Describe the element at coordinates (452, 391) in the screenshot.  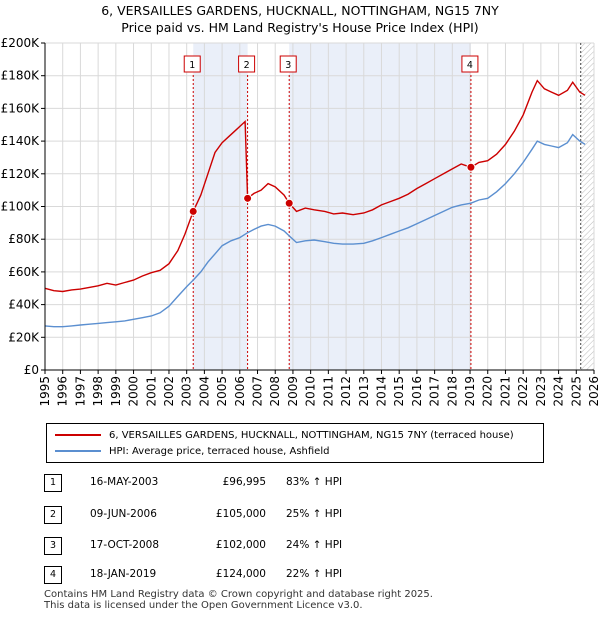
I see `x-tick-label: 2018` at that location.